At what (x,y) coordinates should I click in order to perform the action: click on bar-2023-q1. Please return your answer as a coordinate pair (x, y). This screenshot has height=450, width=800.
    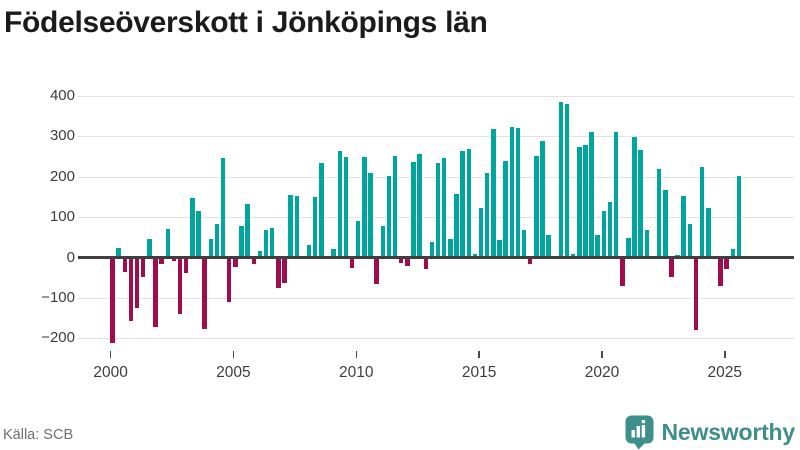
    Looking at the image, I should click on (677, 256).